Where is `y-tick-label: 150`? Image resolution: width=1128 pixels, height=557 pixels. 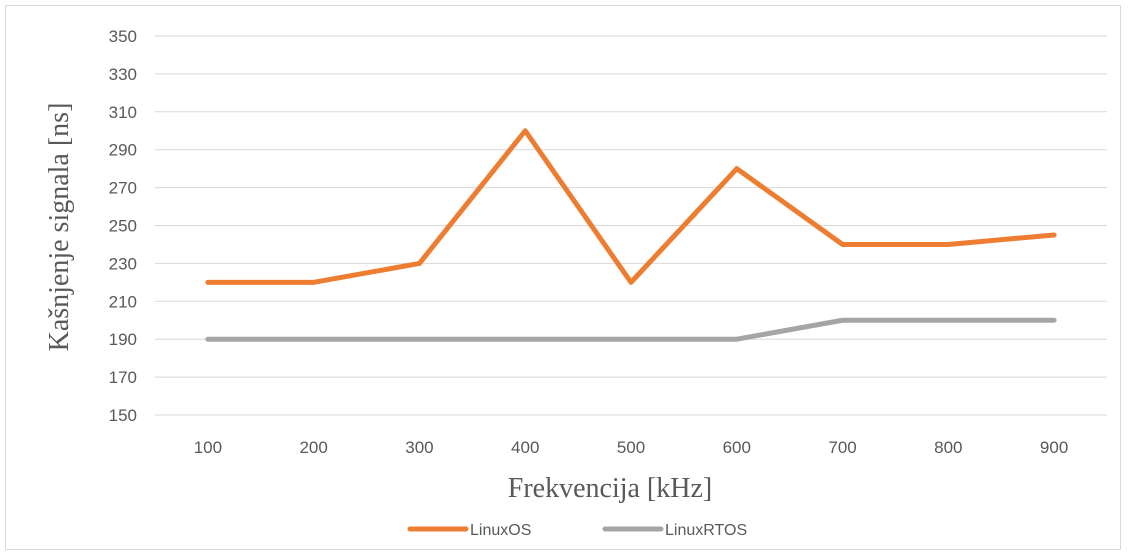 y-tick-label: 150 is located at coordinates (123, 415).